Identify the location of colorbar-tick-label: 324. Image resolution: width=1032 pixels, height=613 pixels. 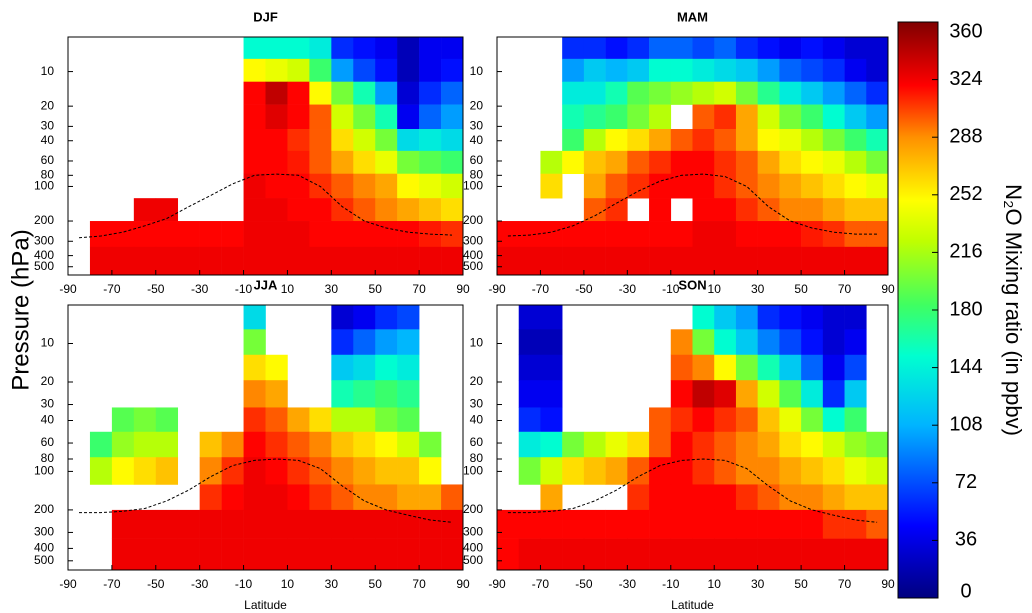
(965, 79).